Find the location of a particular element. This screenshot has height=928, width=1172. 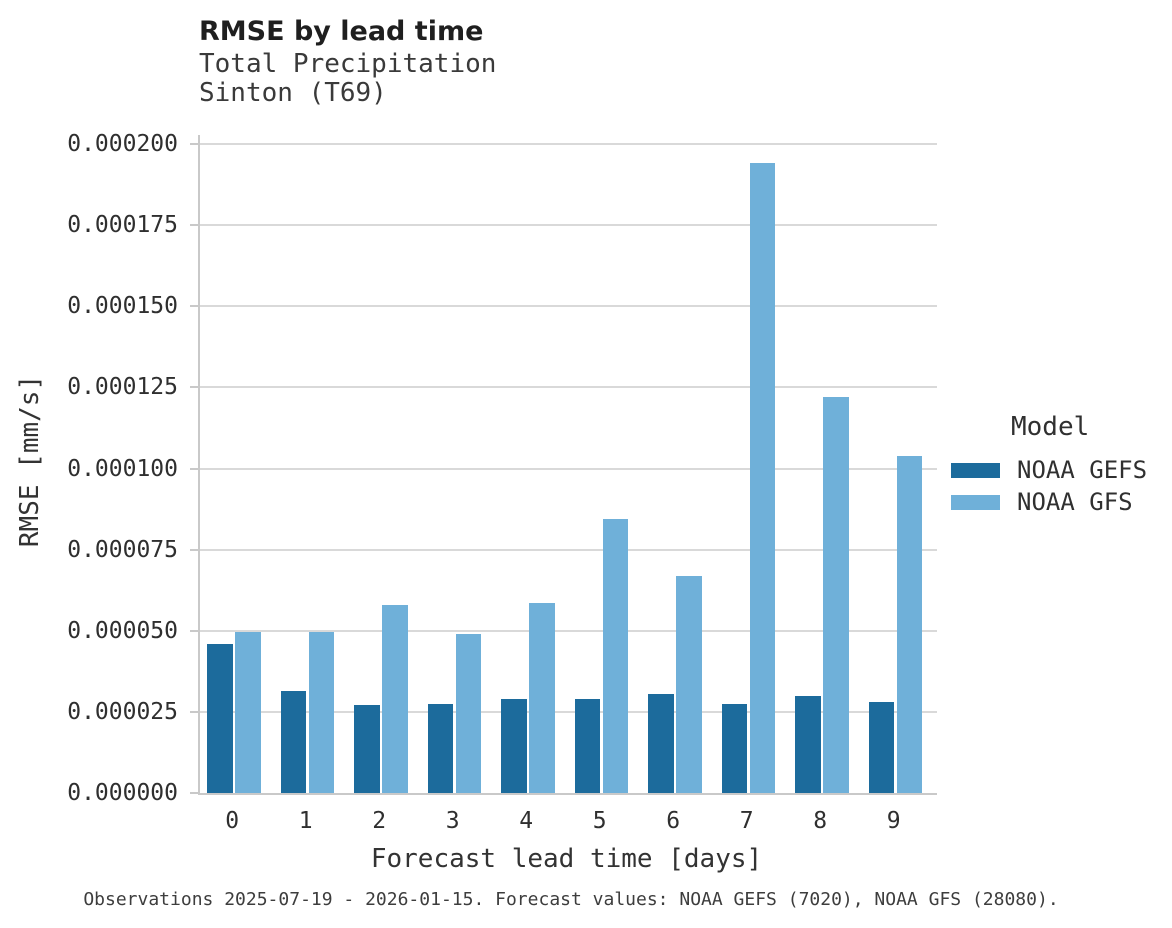

y-tick-label: 0.000000 is located at coordinates (122, 793).